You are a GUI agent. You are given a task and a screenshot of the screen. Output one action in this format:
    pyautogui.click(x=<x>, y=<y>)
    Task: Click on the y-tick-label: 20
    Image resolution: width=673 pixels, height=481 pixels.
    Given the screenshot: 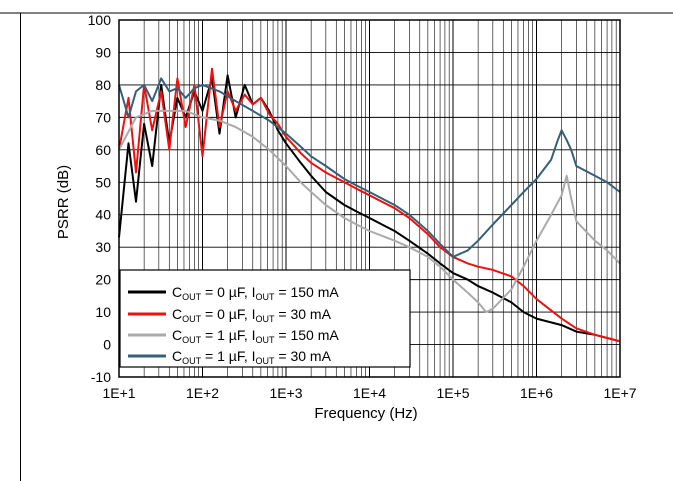 What is the action you would take?
    pyautogui.click(x=103, y=280)
    